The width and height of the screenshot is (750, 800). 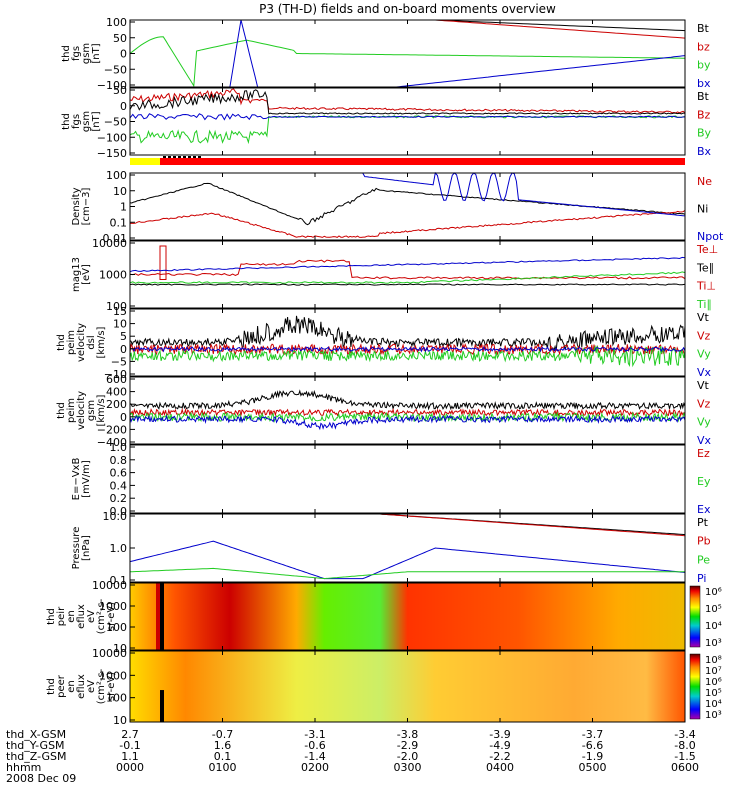 What do you see at coordinates (701, 578) in the screenshot?
I see `legend-Pi: Pi` at bounding box center [701, 578].